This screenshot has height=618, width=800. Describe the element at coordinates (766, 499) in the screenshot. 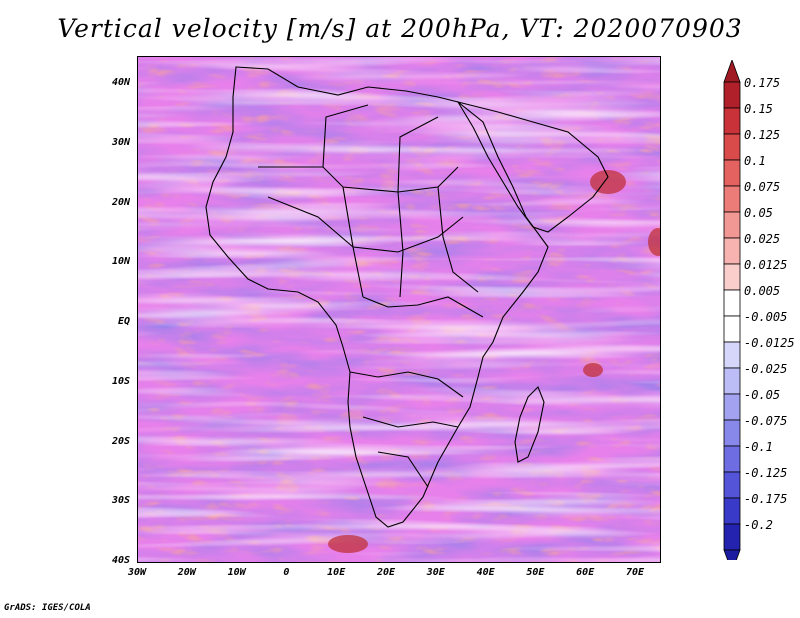

I see `colorbar-level-label: -0.175` at that location.